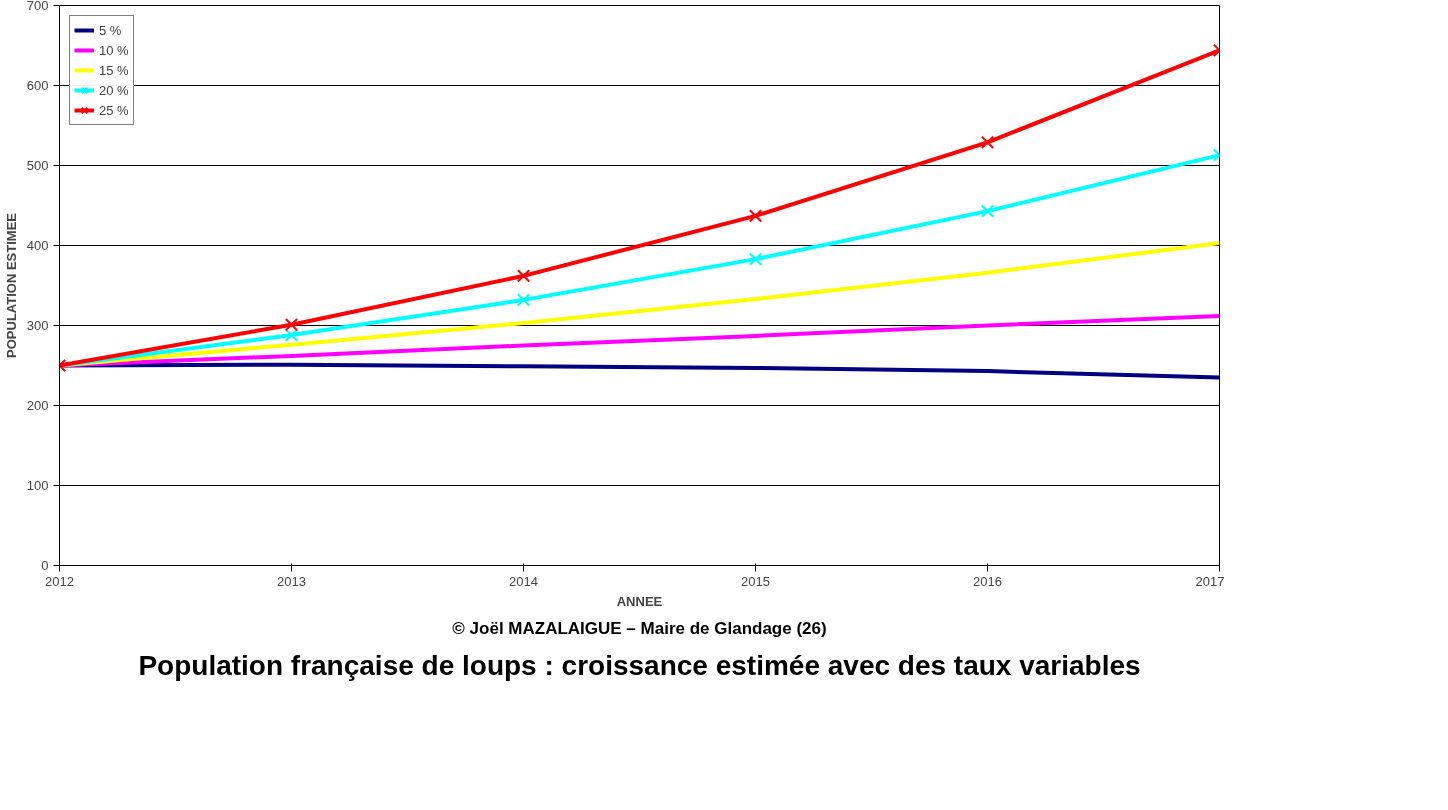  I want to click on y-tick-label: 400, so click(37, 245).